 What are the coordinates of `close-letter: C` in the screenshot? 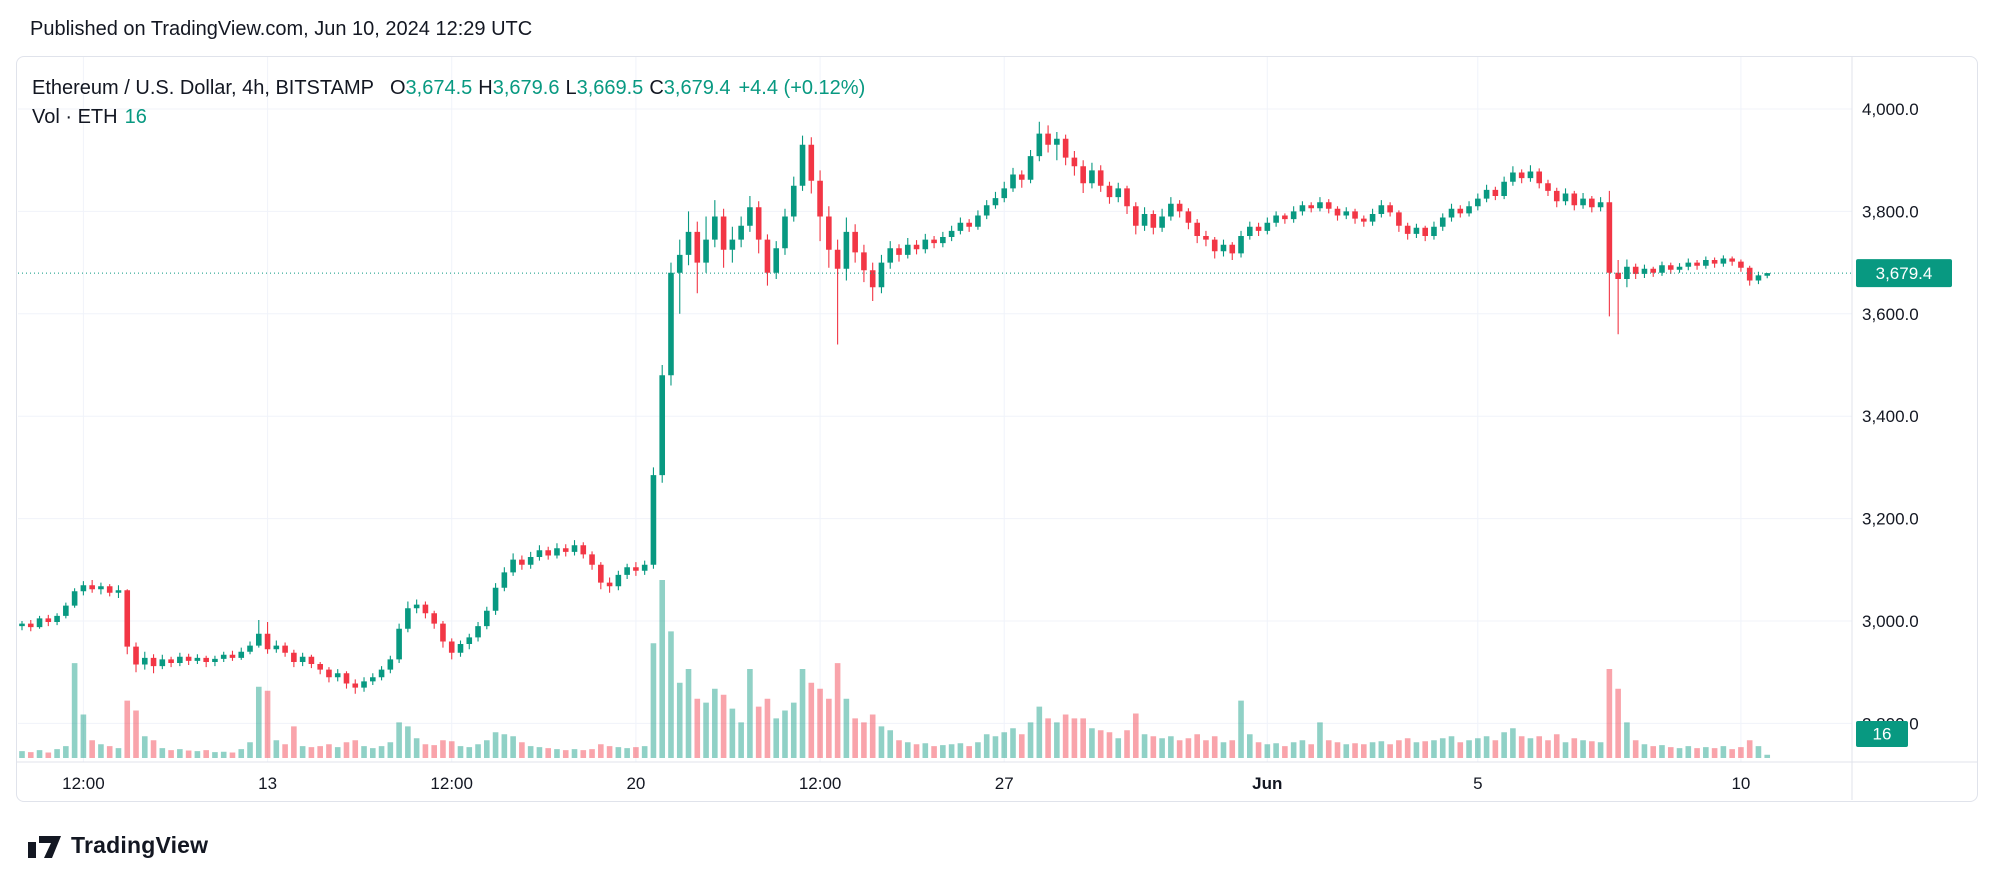 It's located at (656, 88).